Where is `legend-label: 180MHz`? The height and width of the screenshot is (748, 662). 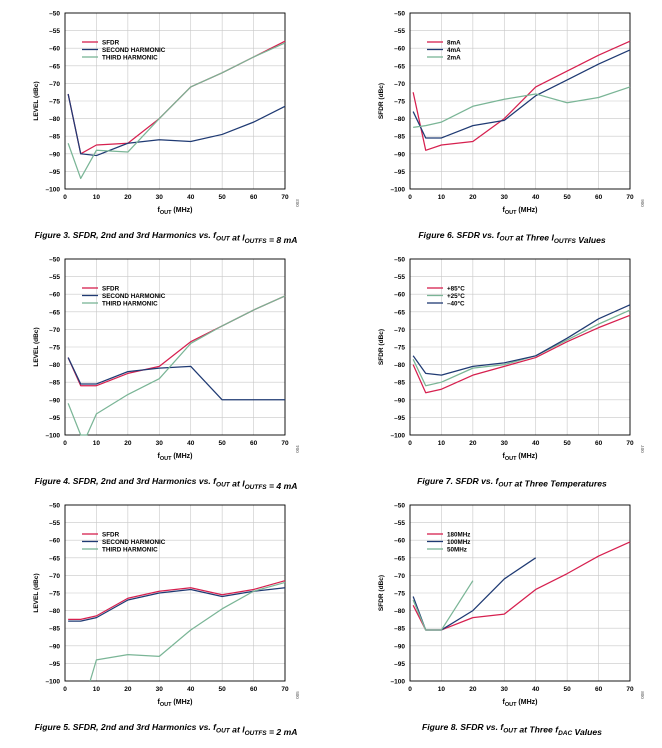
legend-label: 180MHz is located at coordinates (458, 534).